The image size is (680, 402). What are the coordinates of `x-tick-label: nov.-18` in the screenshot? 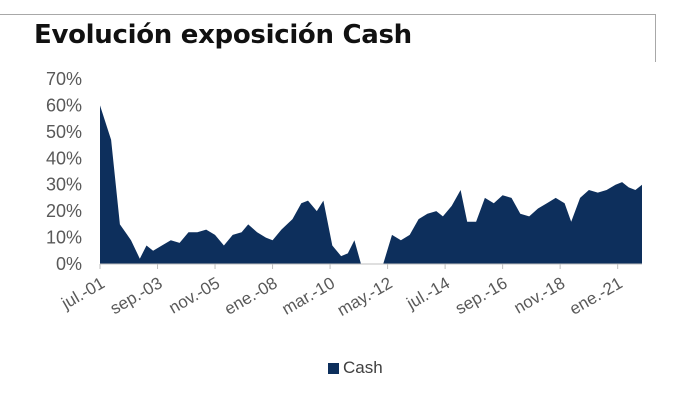 It's located at (540, 295).